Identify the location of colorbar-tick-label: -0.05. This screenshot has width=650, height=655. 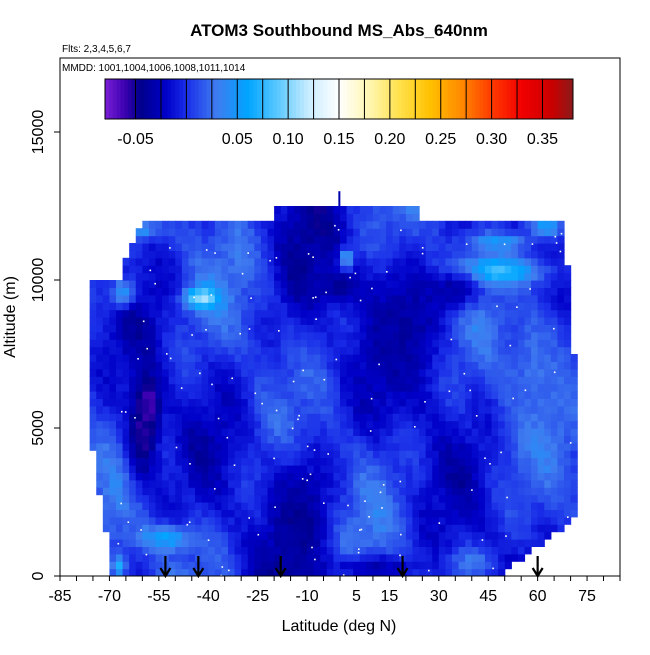
(135, 139).